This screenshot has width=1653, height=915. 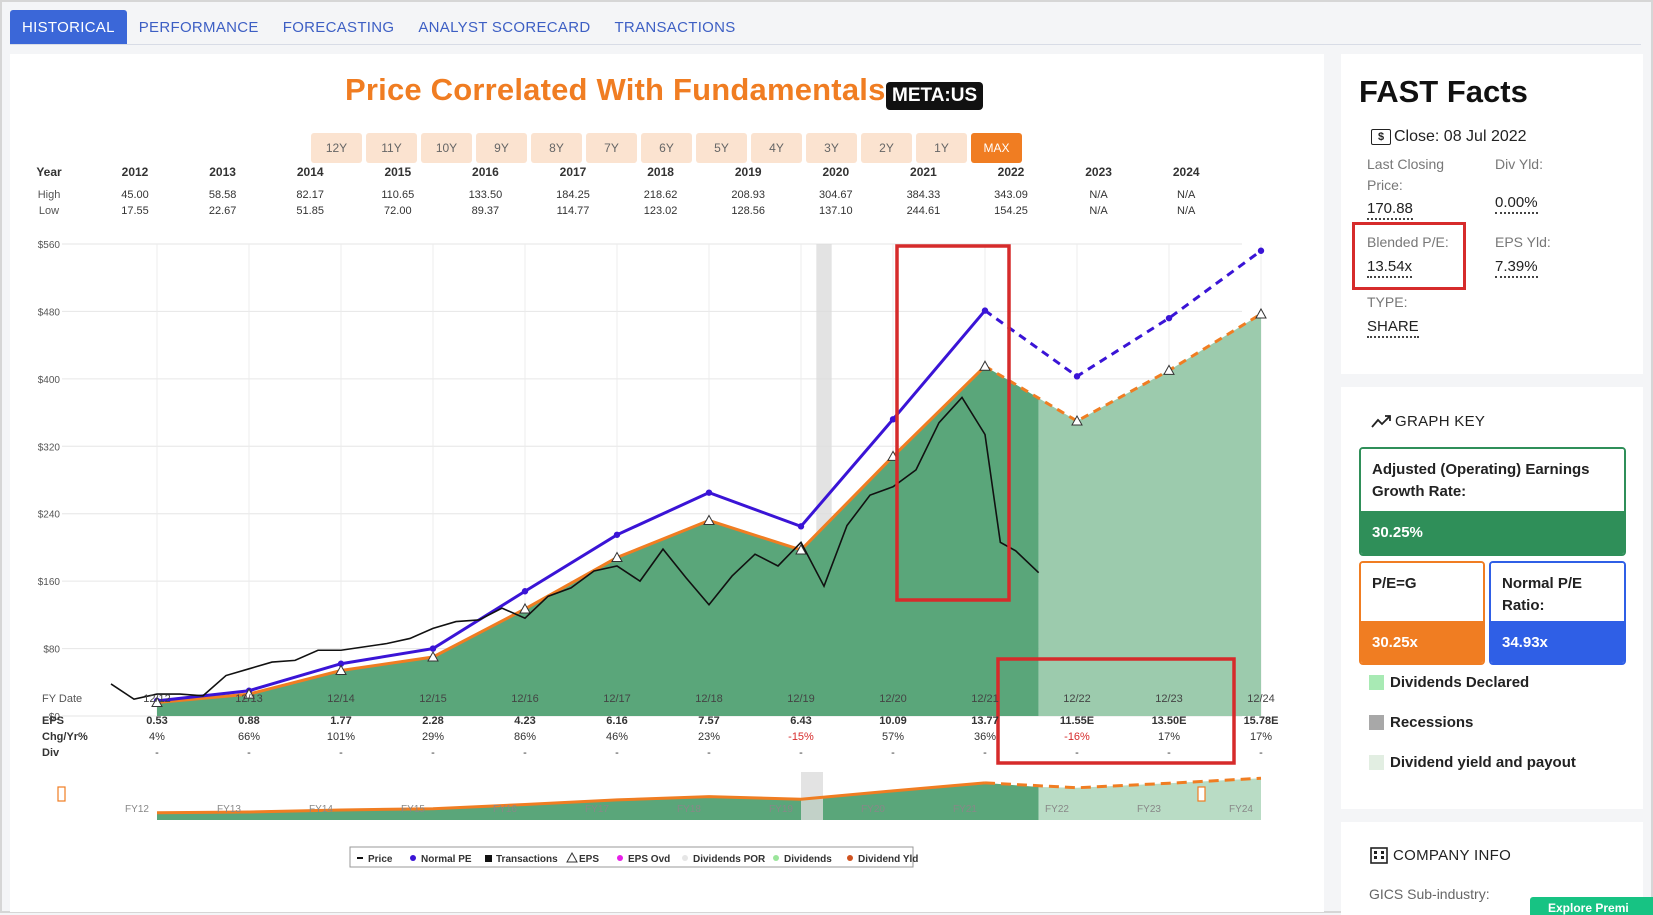 I want to click on div-yld-label: Div Yld:, so click(x=1519, y=164).